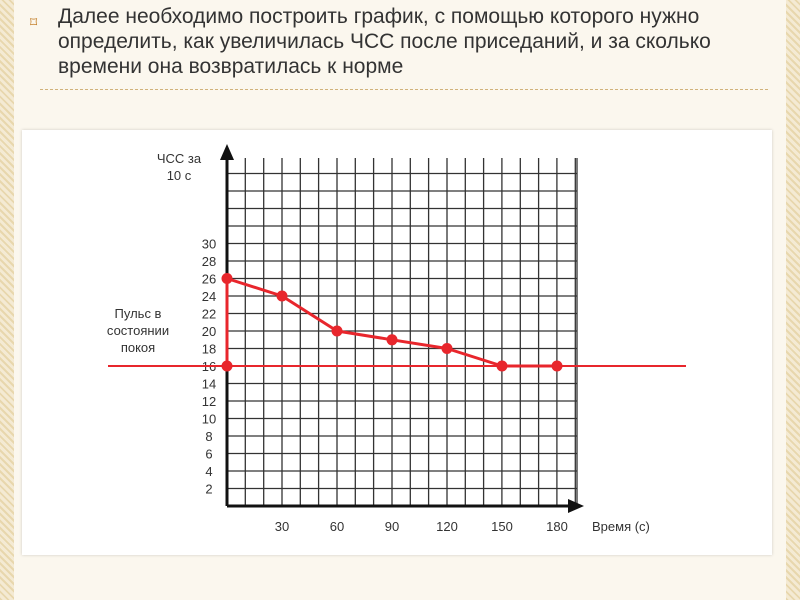 This screenshot has height=600, width=800. I want to click on y-tick-label: 22, so click(209, 314).